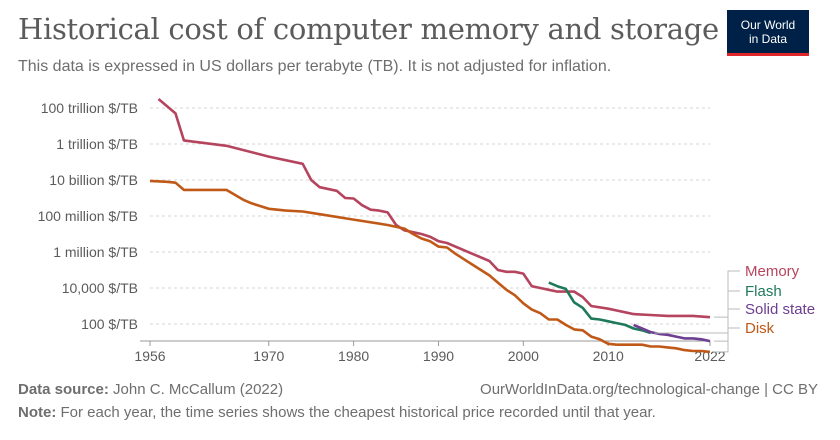  Describe the element at coordinates (63, 389) in the screenshot. I see `source-label: Data source:` at that location.